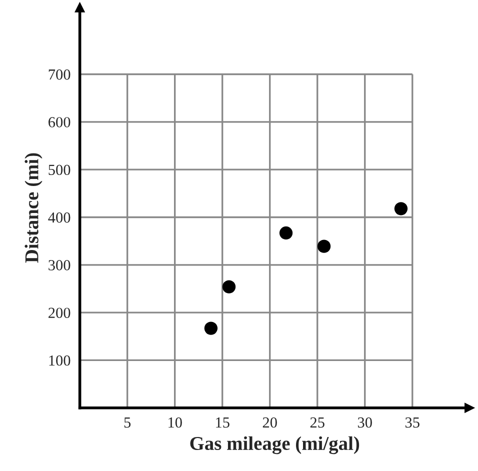  What do you see at coordinates (59, 122) in the screenshot?
I see `y-tick-label: 600` at bounding box center [59, 122].